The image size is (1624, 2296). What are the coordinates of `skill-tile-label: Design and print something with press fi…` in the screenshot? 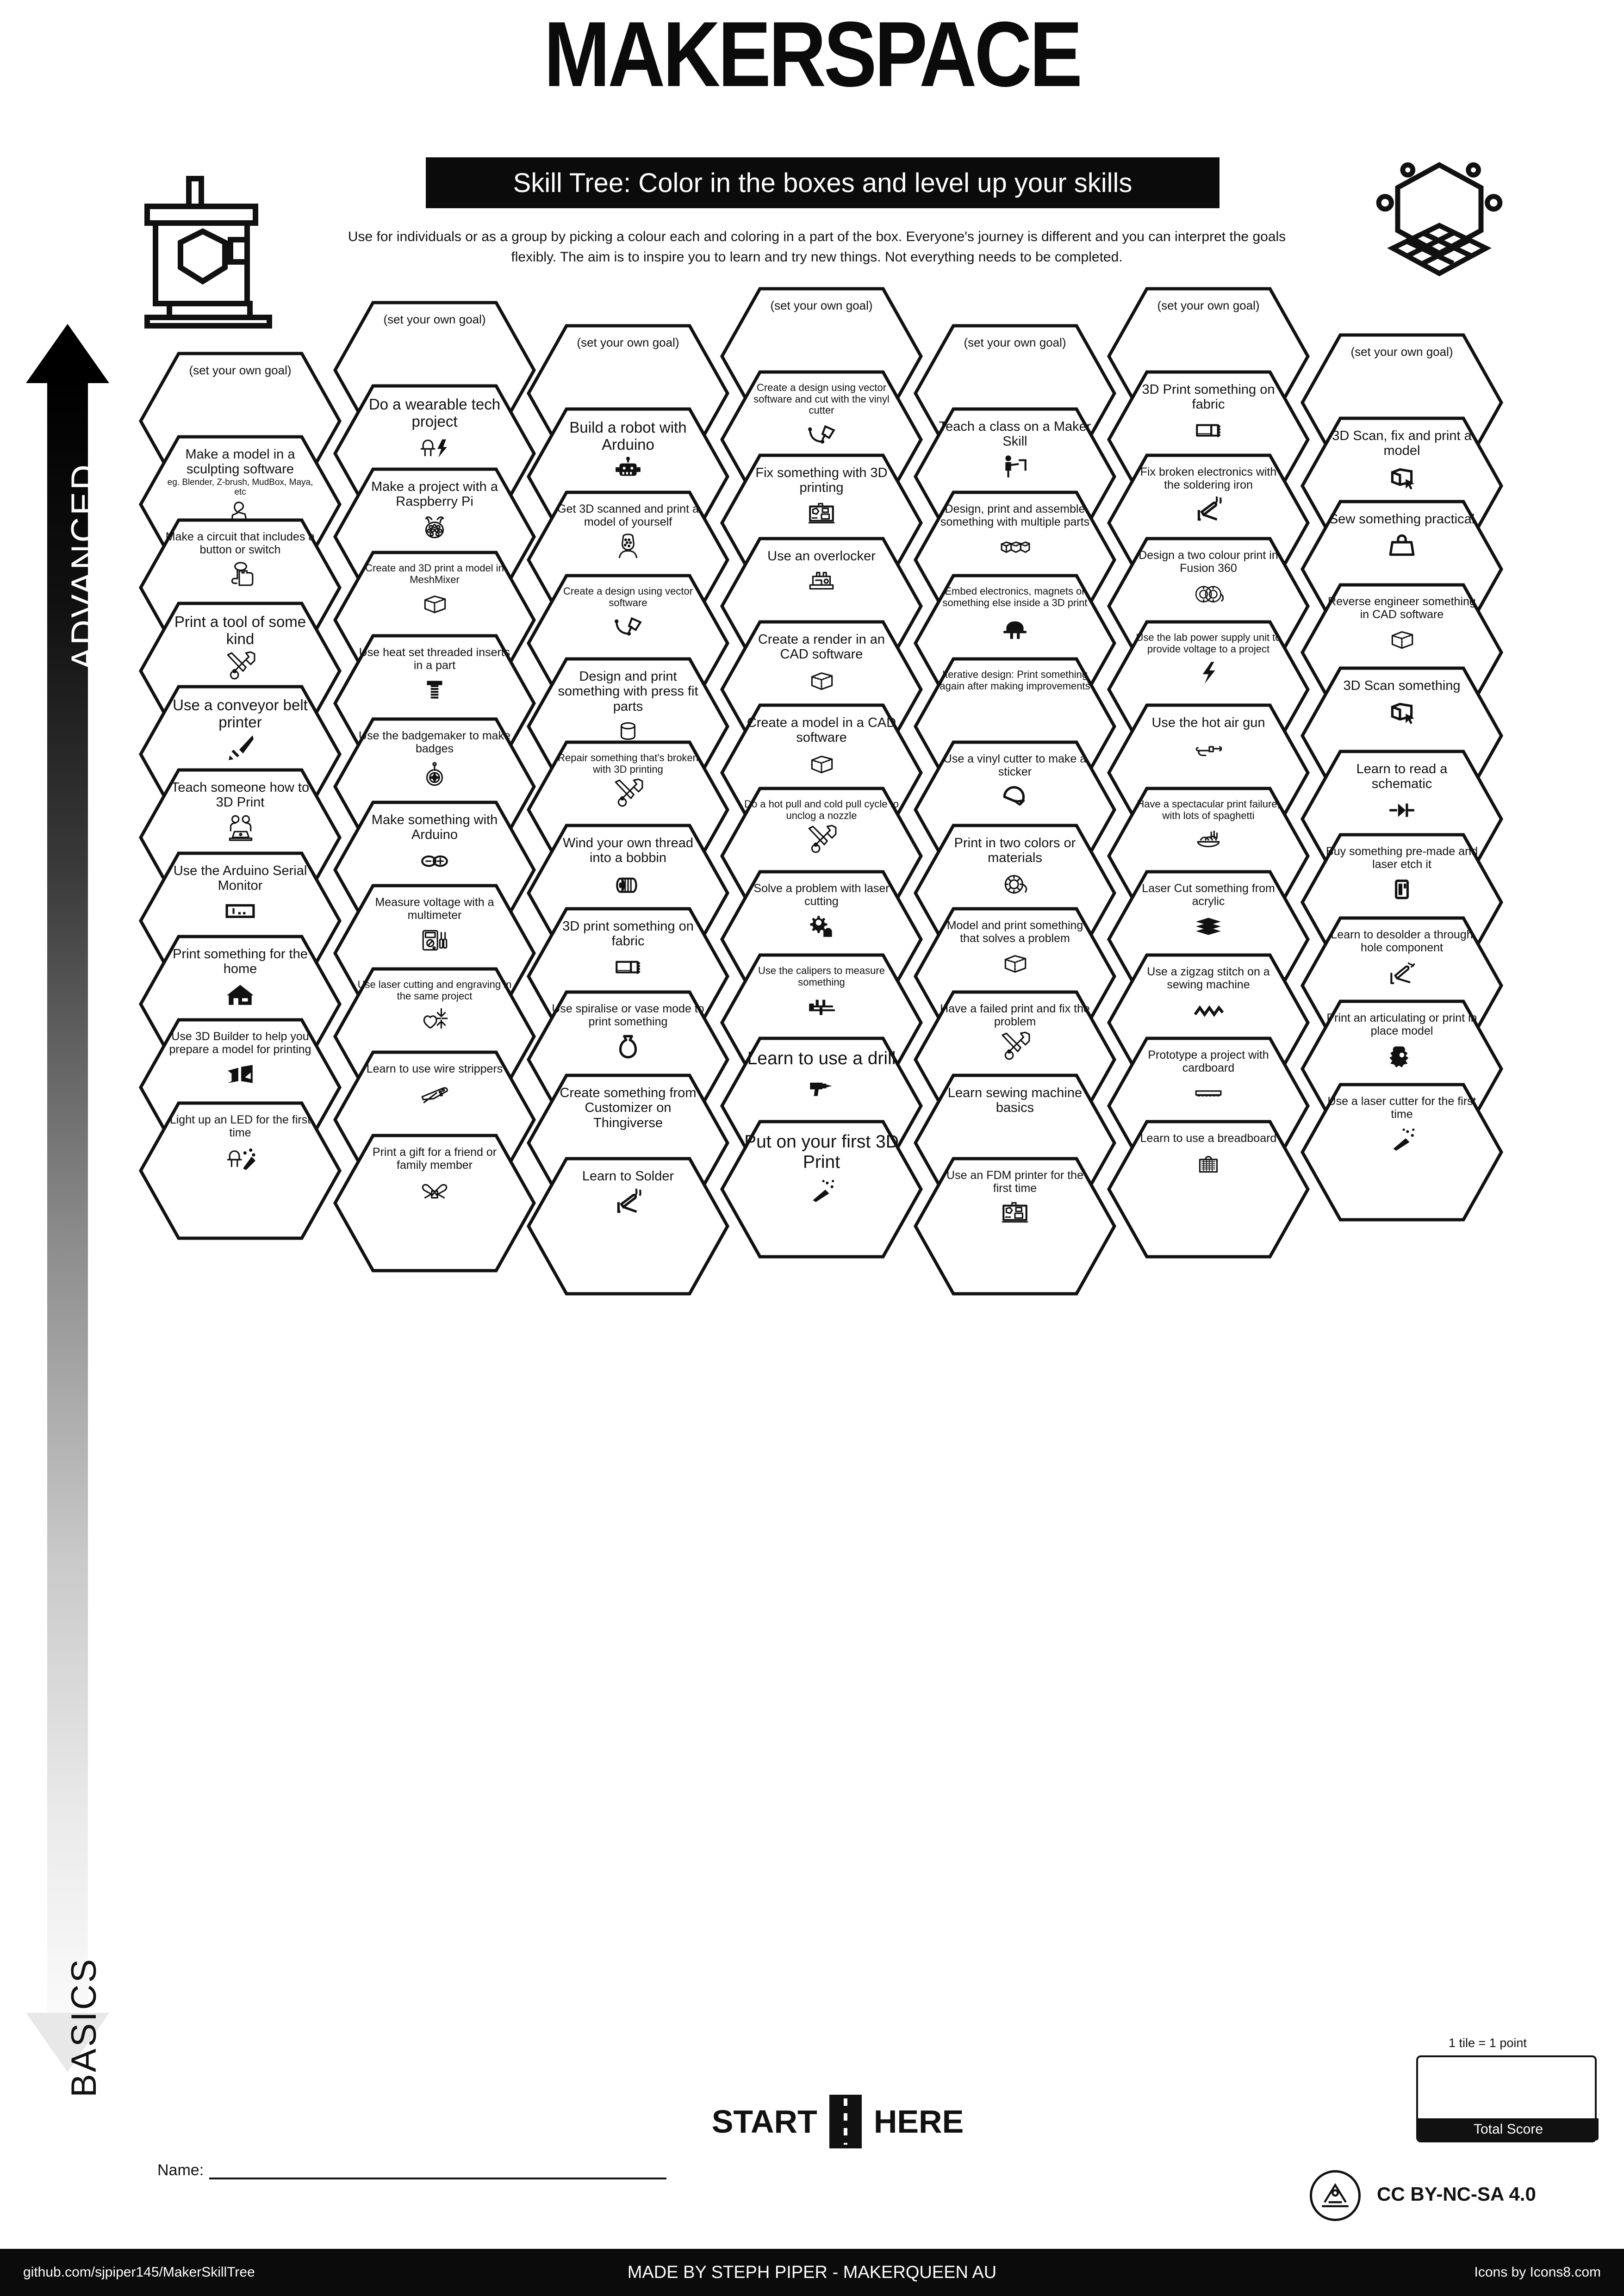 It's located at (628, 692).